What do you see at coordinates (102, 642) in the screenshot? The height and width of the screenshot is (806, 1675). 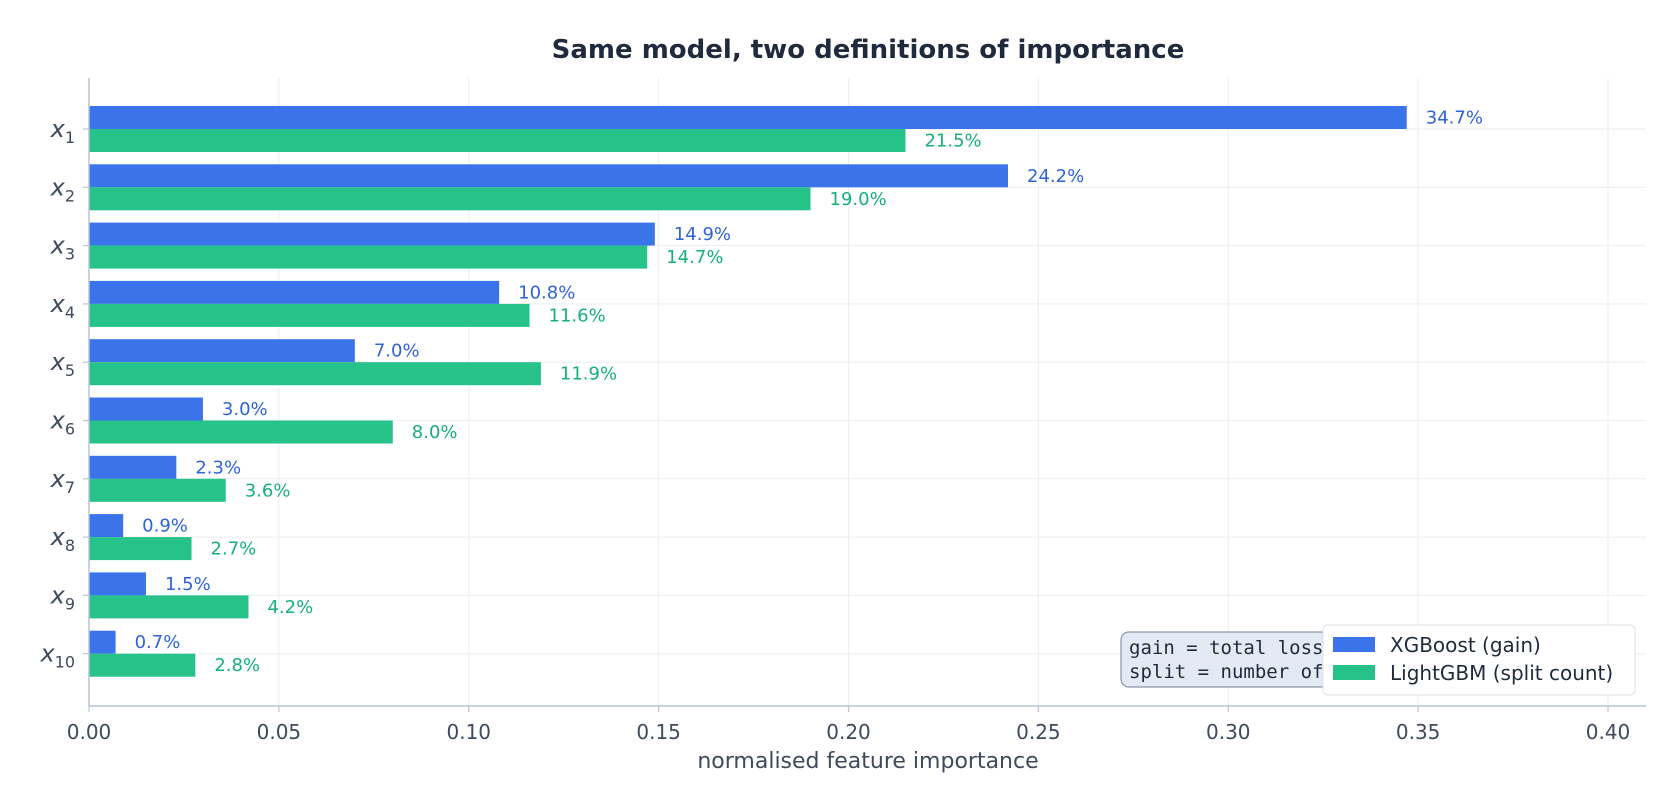 I see `bar-xgboost-x10` at bounding box center [102, 642].